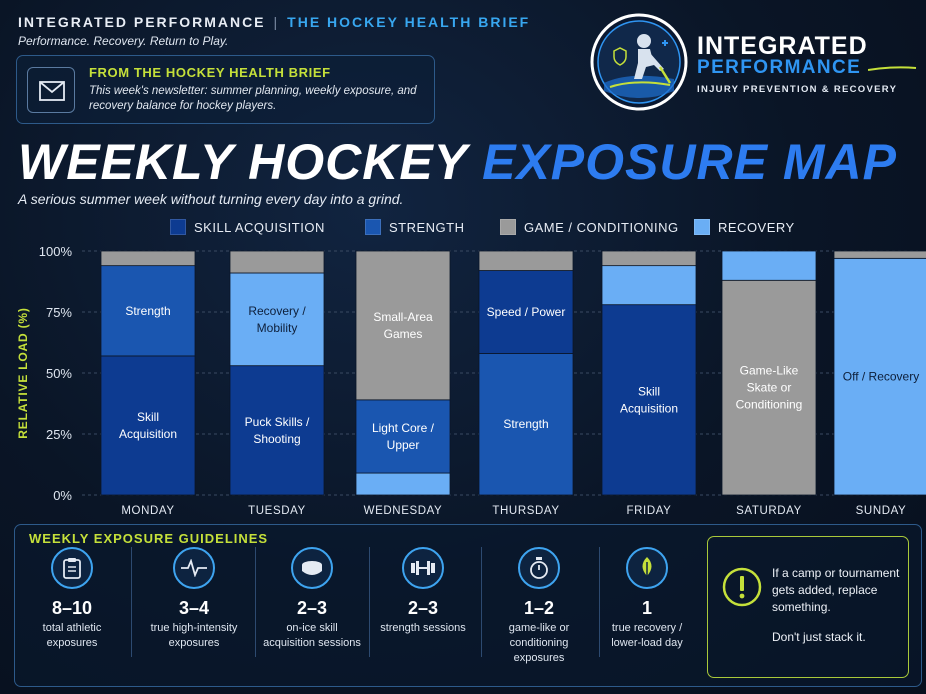 The width and height of the screenshot is (926, 694). I want to click on guideline-game-like: 1–2 game-like or conditioning exposures, so click(539, 606).